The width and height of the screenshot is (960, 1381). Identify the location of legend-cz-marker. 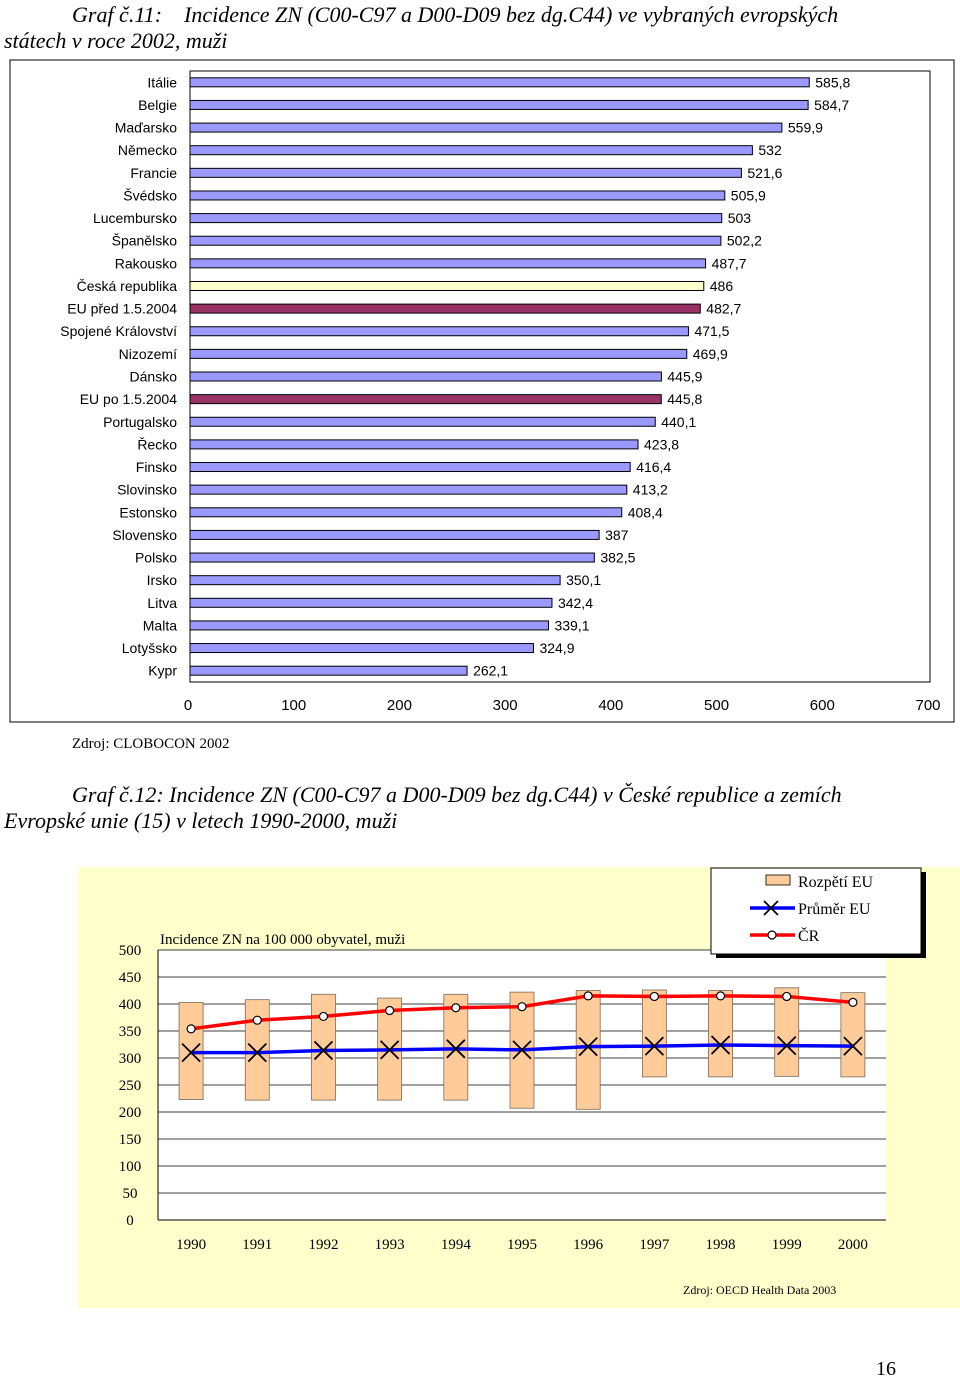
(772, 935).